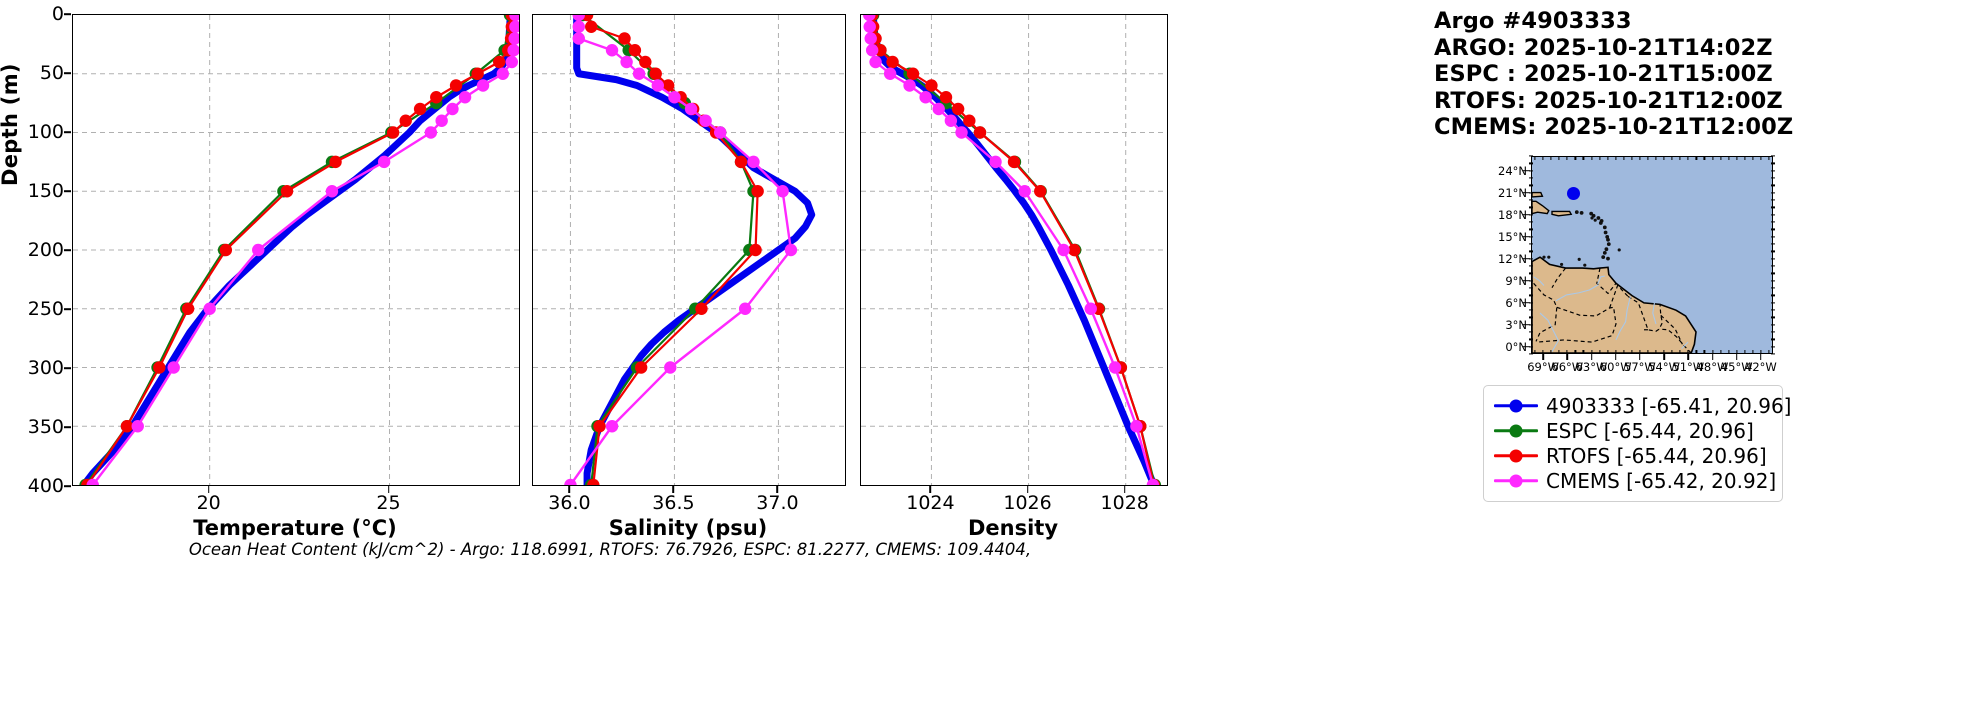 Image resolution: width=1967 pixels, height=712 pixels. What do you see at coordinates (1124, 503) in the screenshot?
I see `density-profile-tick-label: 1028` at bounding box center [1124, 503].